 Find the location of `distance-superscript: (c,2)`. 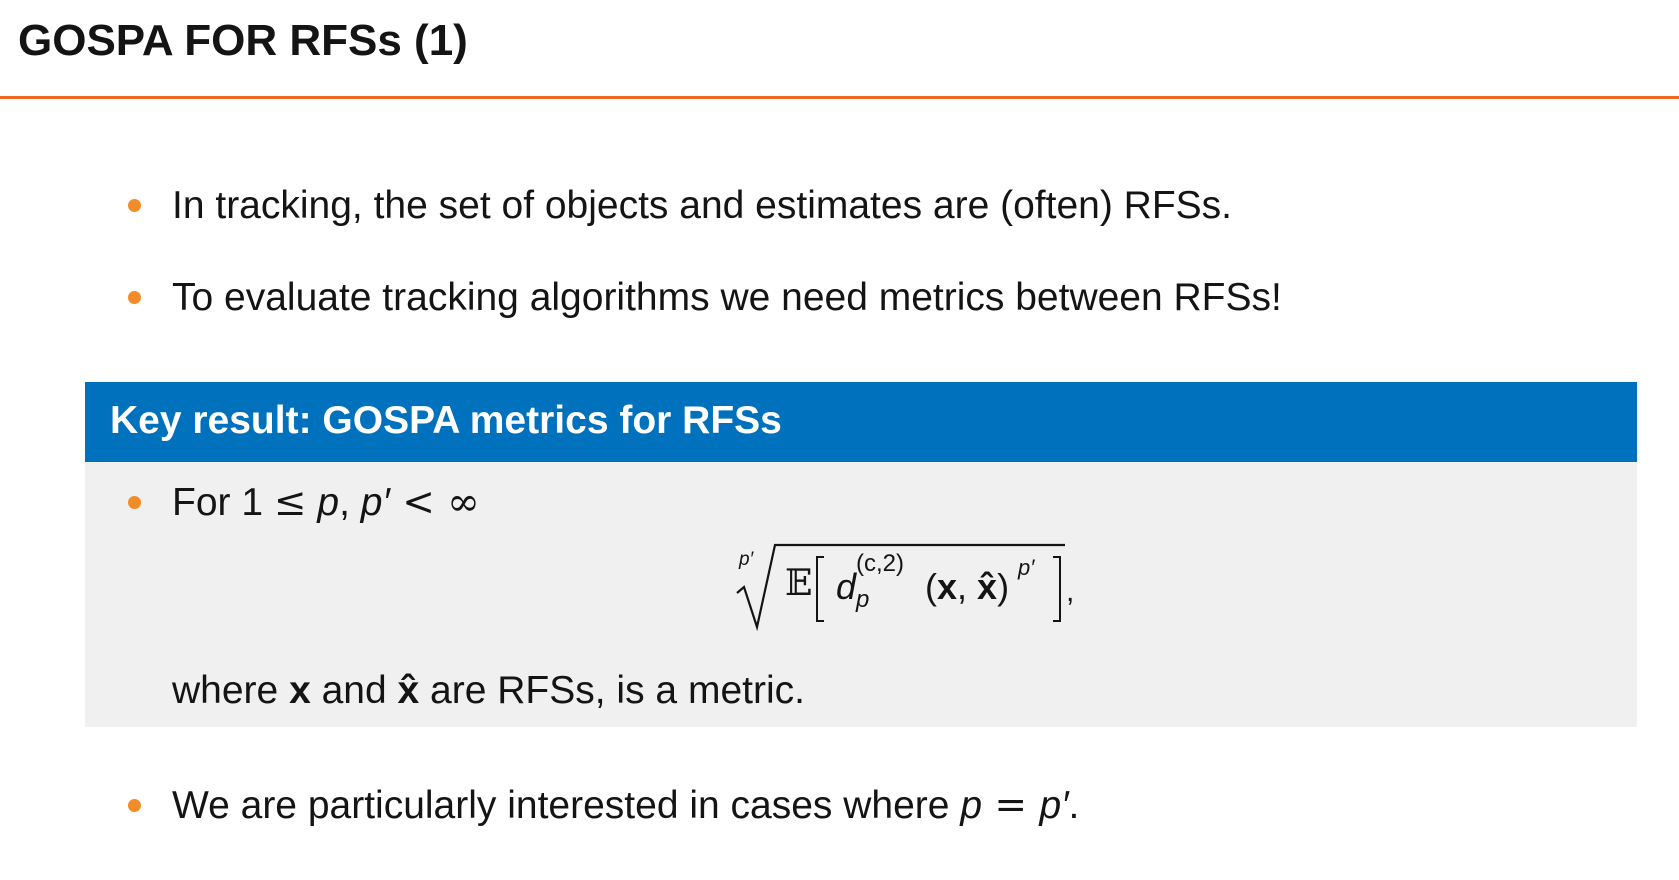

distance-superscript: (c,2) is located at coordinates (880, 564).